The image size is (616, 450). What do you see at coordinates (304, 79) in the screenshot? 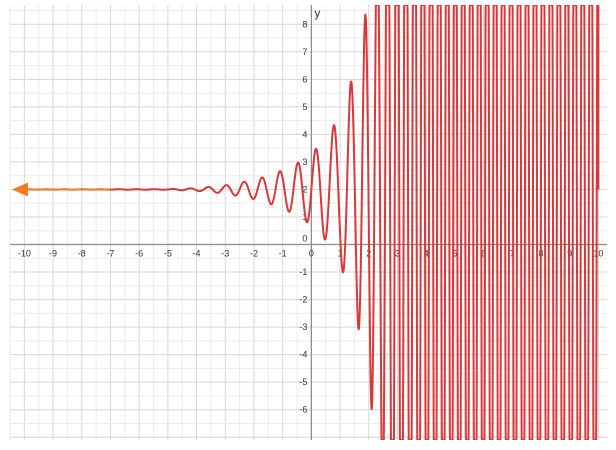
I see `y-tick-label: 6` at bounding box center [304, 79].